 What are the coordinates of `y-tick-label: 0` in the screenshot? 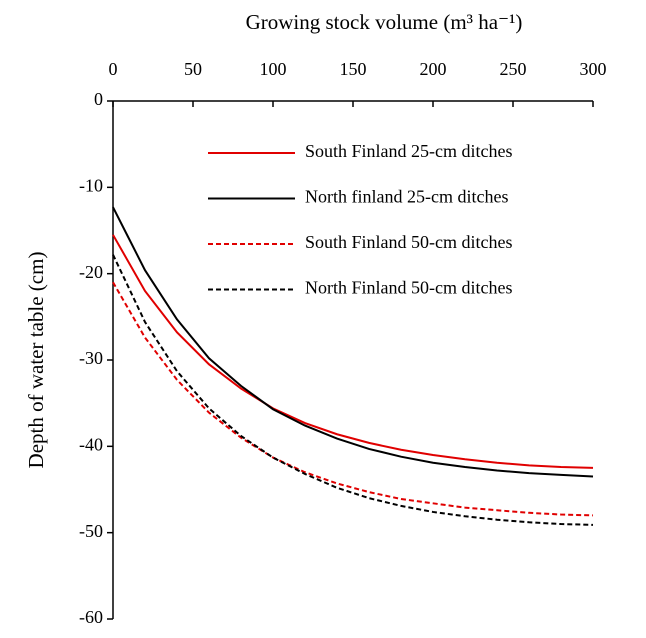 It's located at (98, 99).